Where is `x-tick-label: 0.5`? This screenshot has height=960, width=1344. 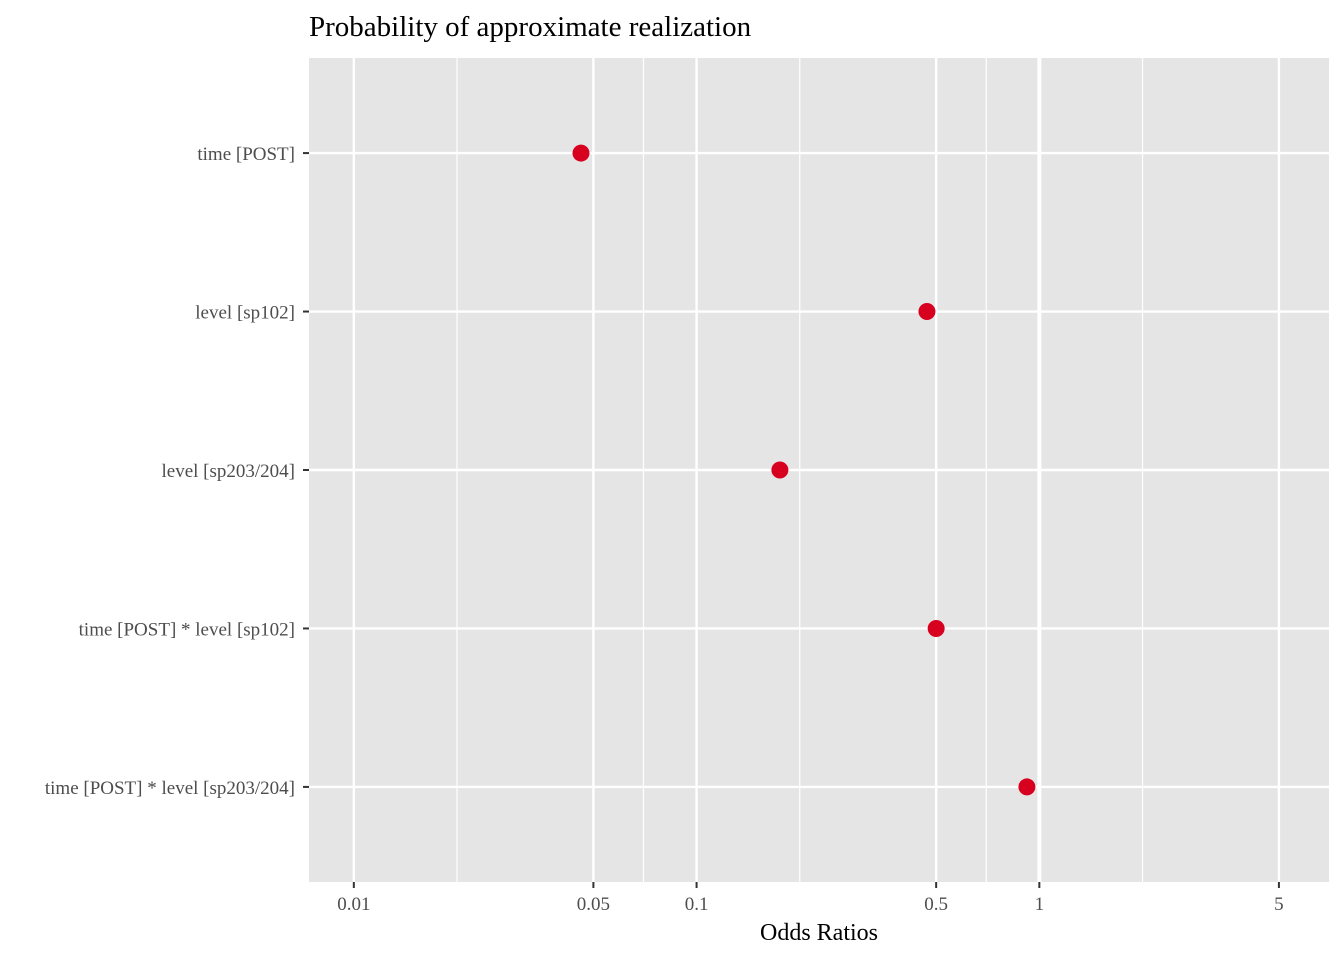 x-tick-label: 0.5 is located at coordinates (936, 904).